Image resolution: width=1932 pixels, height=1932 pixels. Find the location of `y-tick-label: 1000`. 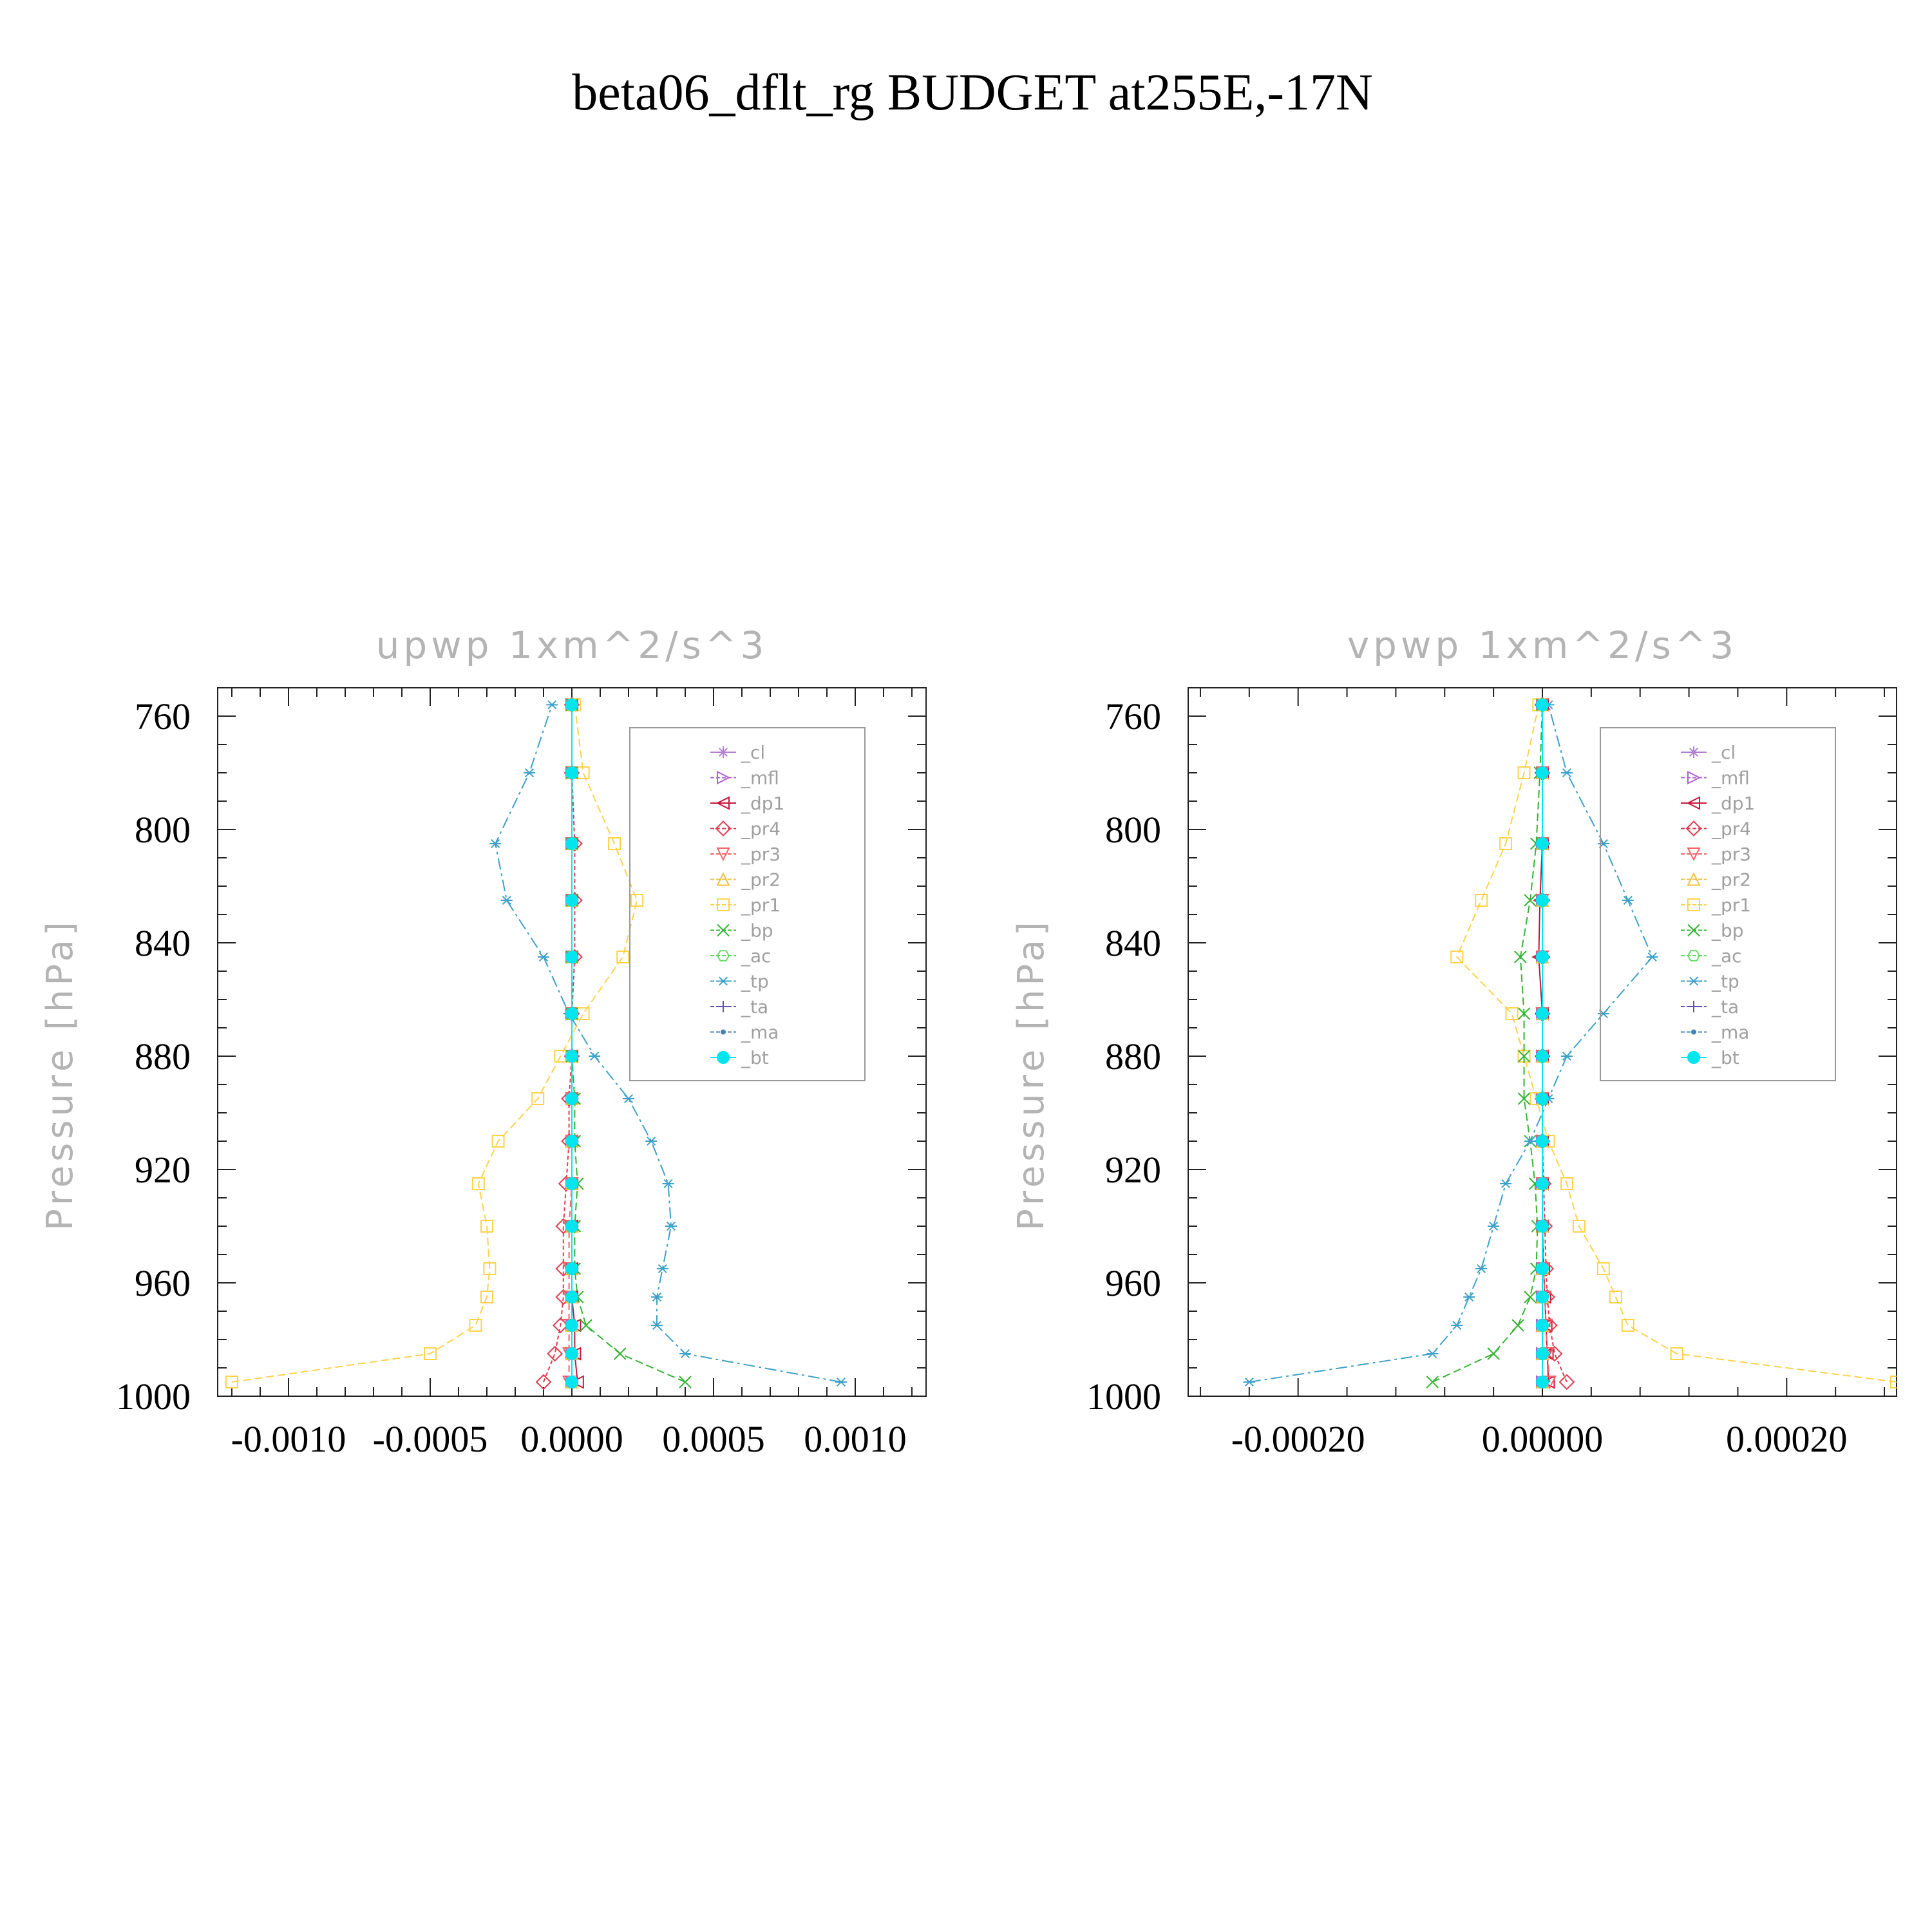

y-tick-label: 1000 is located at coordinates (1124, 1397).